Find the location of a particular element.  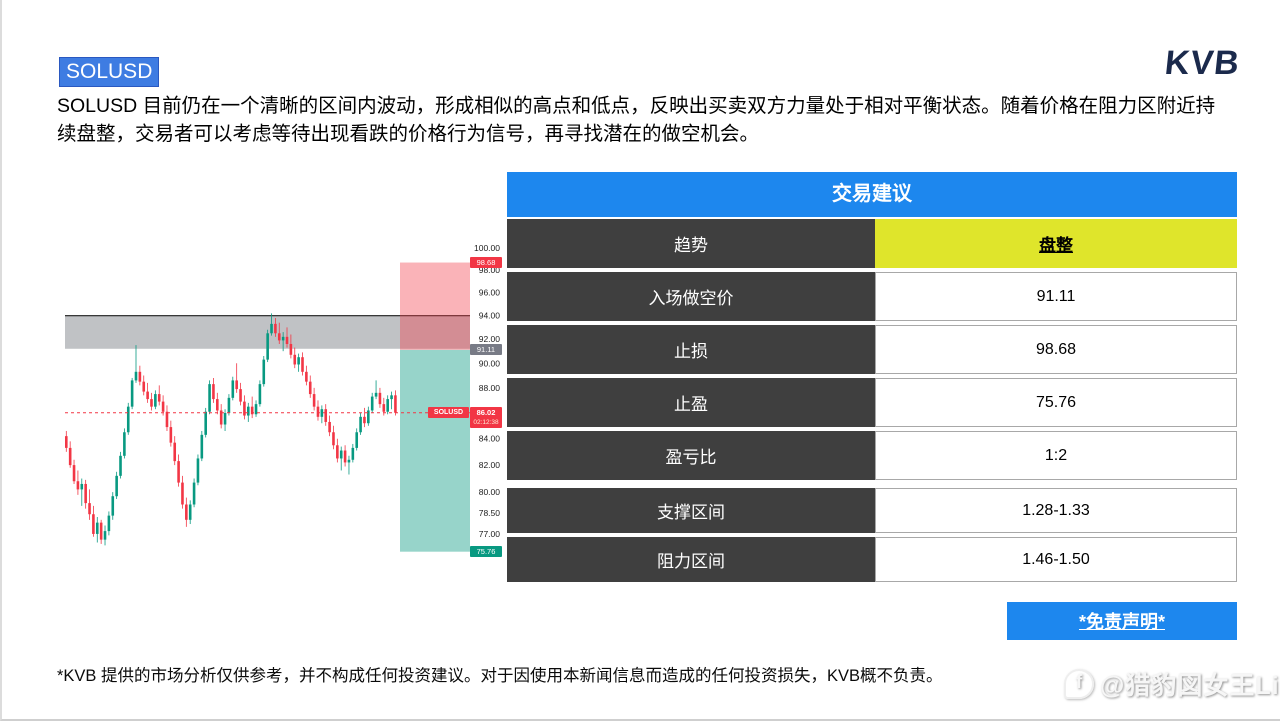

current-price-tag: SOLUSD 86.02 02:12:38 is located at coordinates (465, 418).